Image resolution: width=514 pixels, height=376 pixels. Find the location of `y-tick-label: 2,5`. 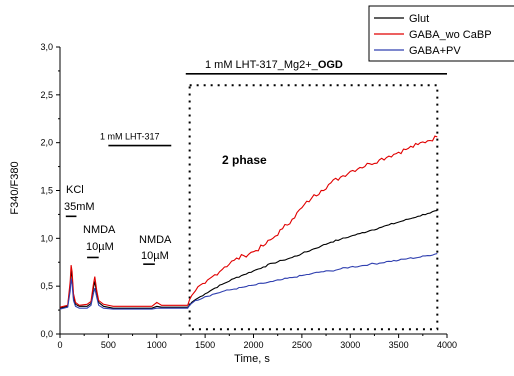

y-tick-label: 2,5 is located at coordinates (46, 95).